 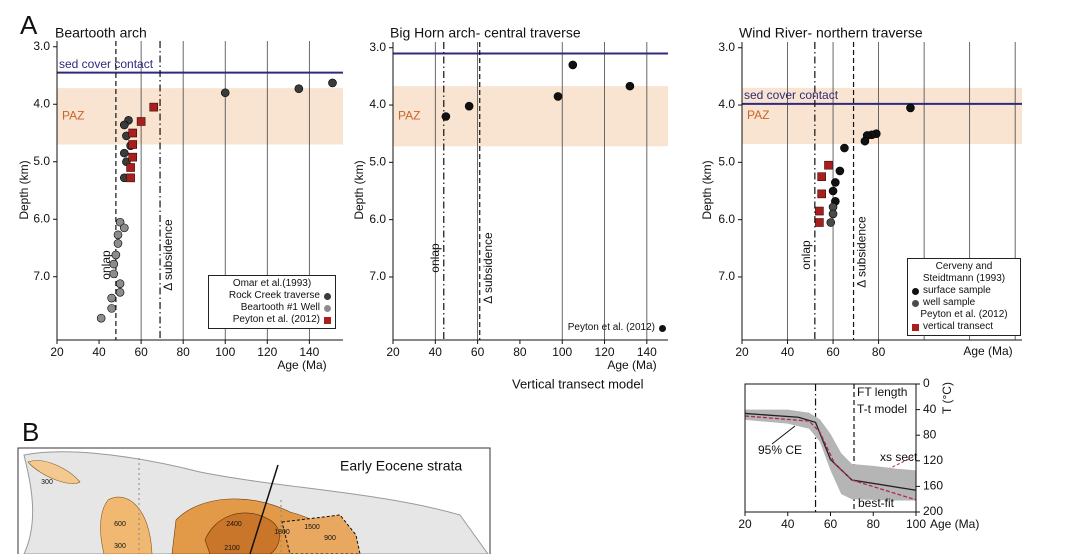 I want to click on legend-label: Beartooth #1 Well, so click(x=280, y=307).